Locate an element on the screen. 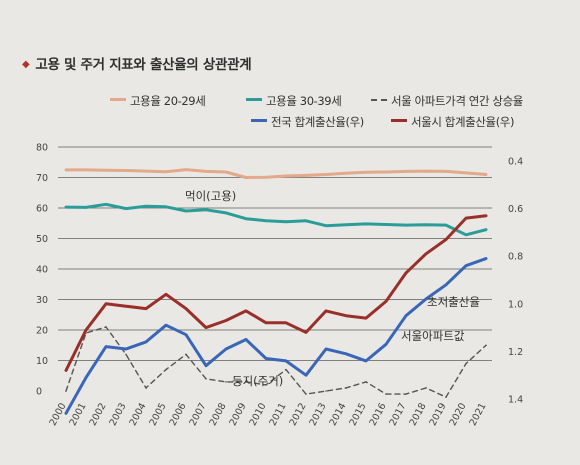 This screenshot has width=580, height=465. right-tick-label: 1.2 is located at coordinates (515, 352).